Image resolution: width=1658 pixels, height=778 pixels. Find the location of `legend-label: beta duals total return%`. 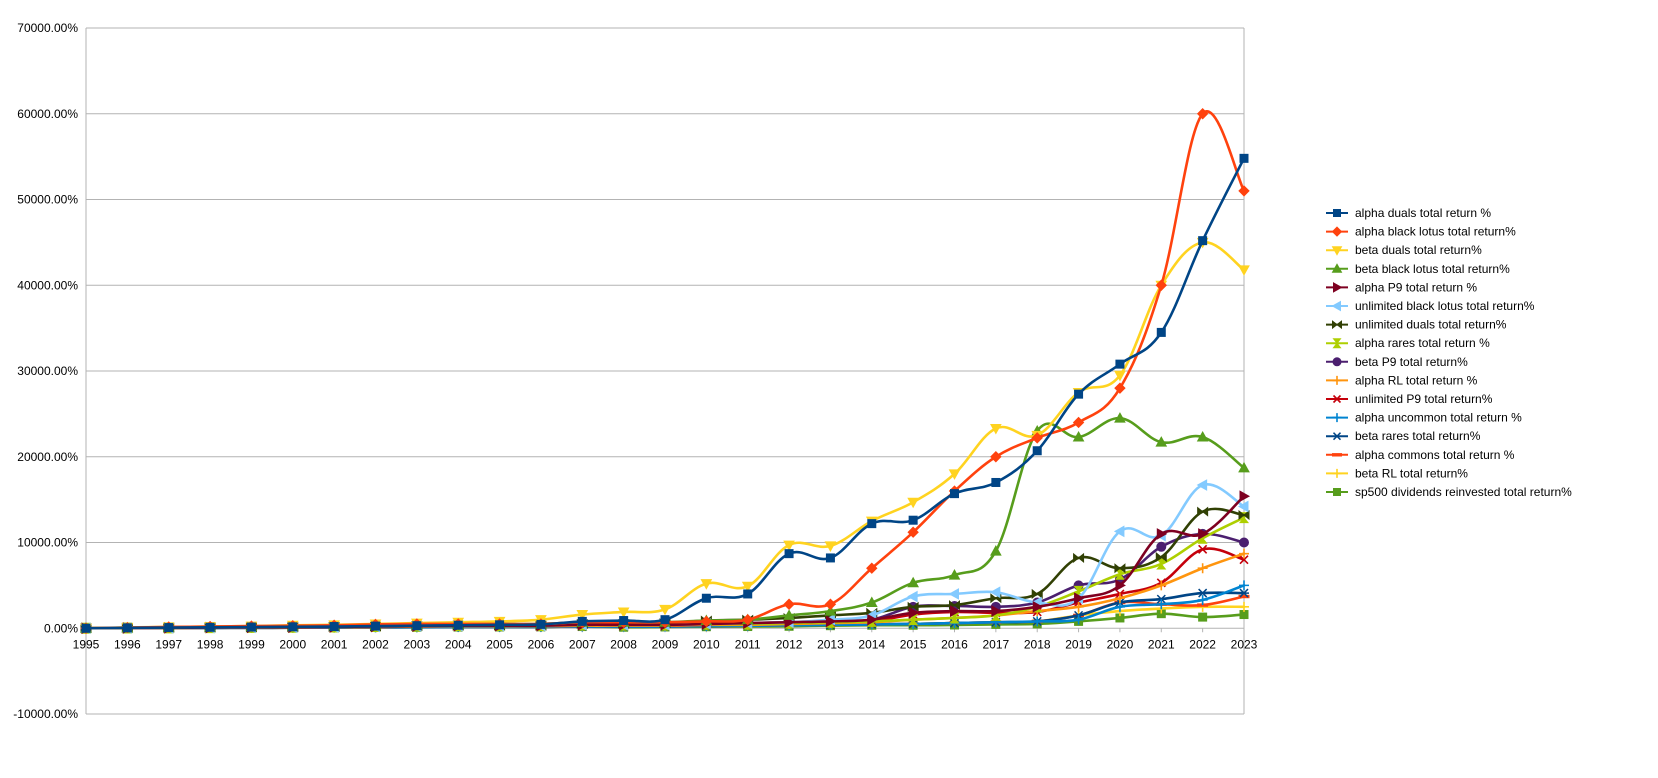

legend-label: beta duals total return% is located at coordinates (1418, 250).